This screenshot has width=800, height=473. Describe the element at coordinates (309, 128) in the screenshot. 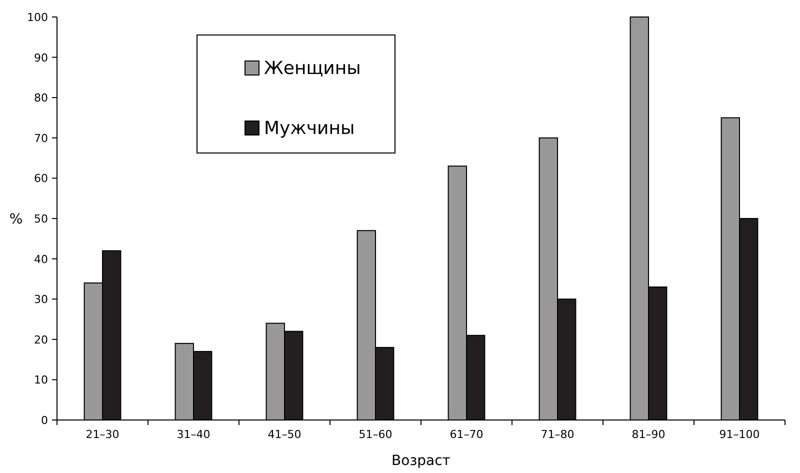

I see `legend-label: Мужчины` at that location.